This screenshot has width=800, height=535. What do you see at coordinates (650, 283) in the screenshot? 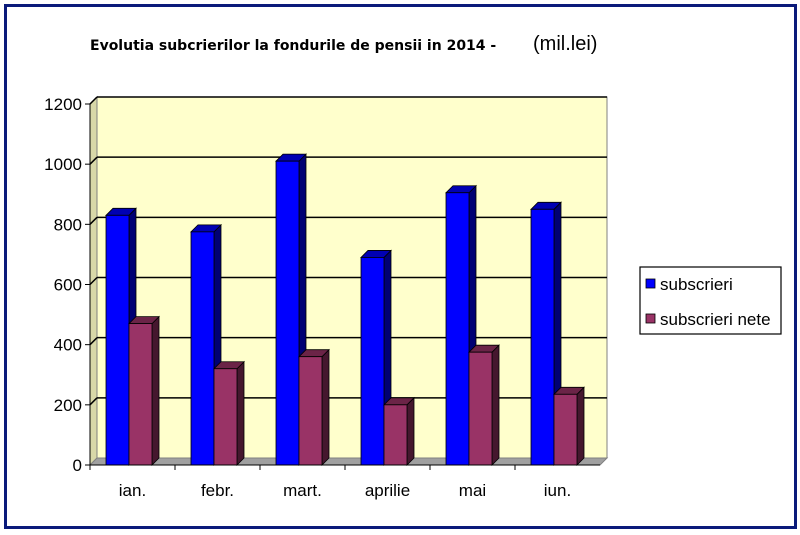
I see `legend-swatch-subscrieri` at bounding box center [650, 283].